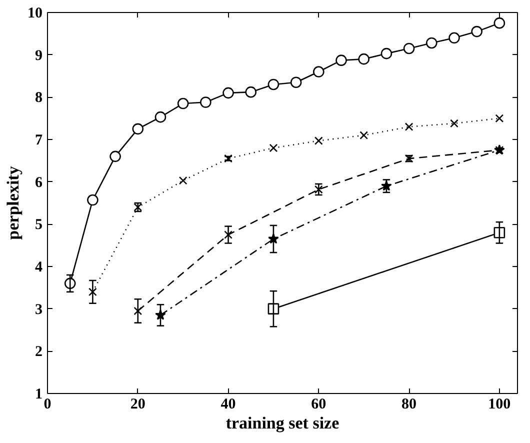 The width and height of the screenshot is (530, 443). What do you see at coordinates (48, 404) in the screenshot?
I see `x-tick-label: 0` at bounding box center [48, 404].